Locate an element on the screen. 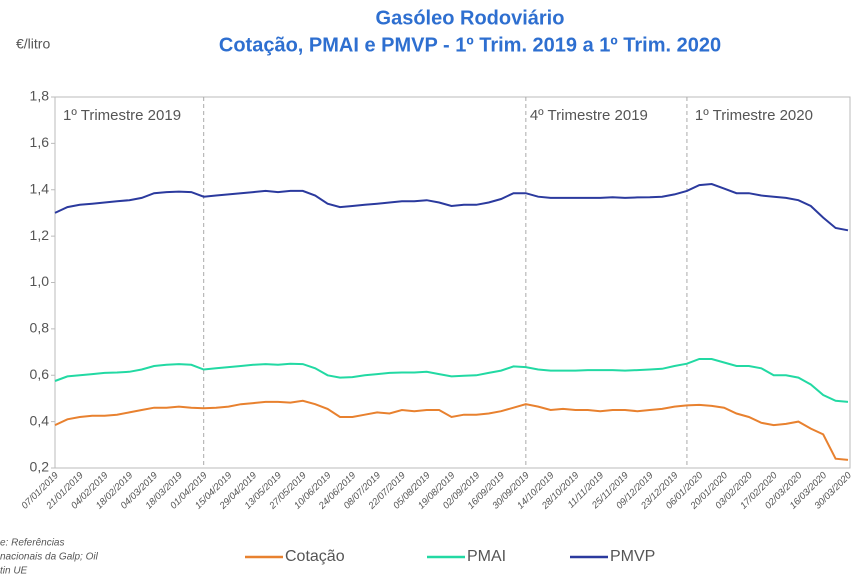 Image resolution: width=854 pixels, height=583 pixels. y-tick-label: 0,2 is located at coordinates (40, 467).